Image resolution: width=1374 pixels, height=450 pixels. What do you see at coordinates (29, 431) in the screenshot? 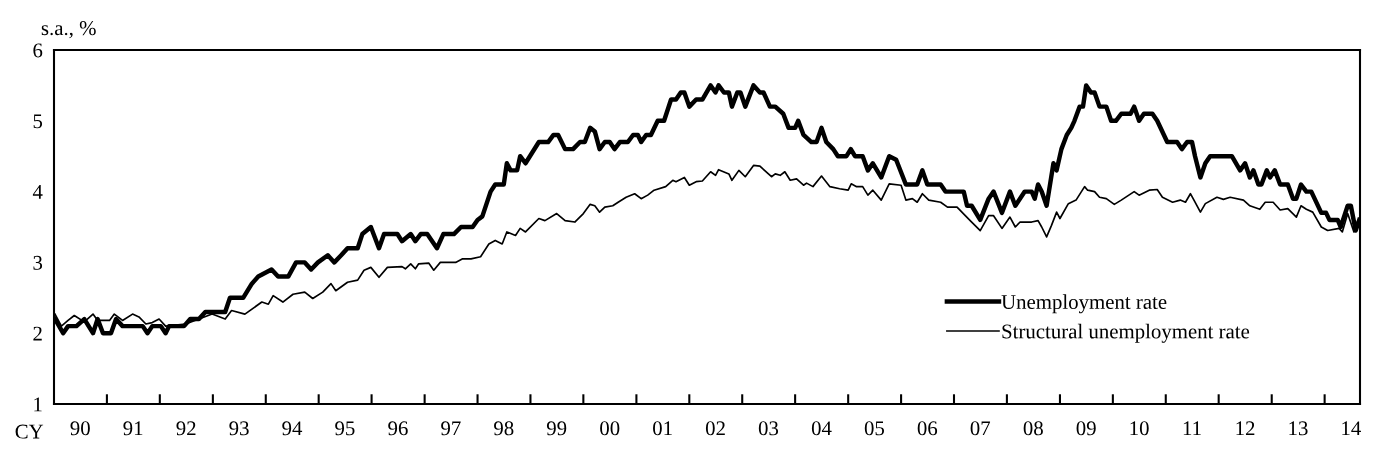
I see `x-axis-title: CY` at bounding box center [29, 431].